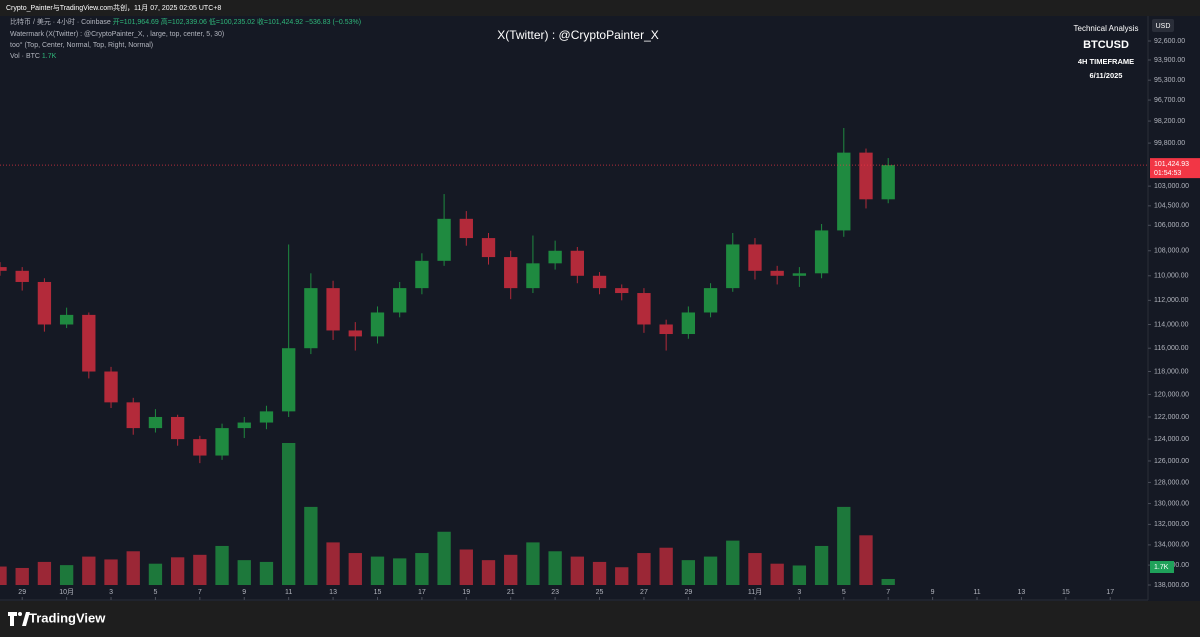 The image size is (1200, 637). Describe the element at coordinates (200, 592) in the screenshot. I see `x-tick-label: 7` at that location.